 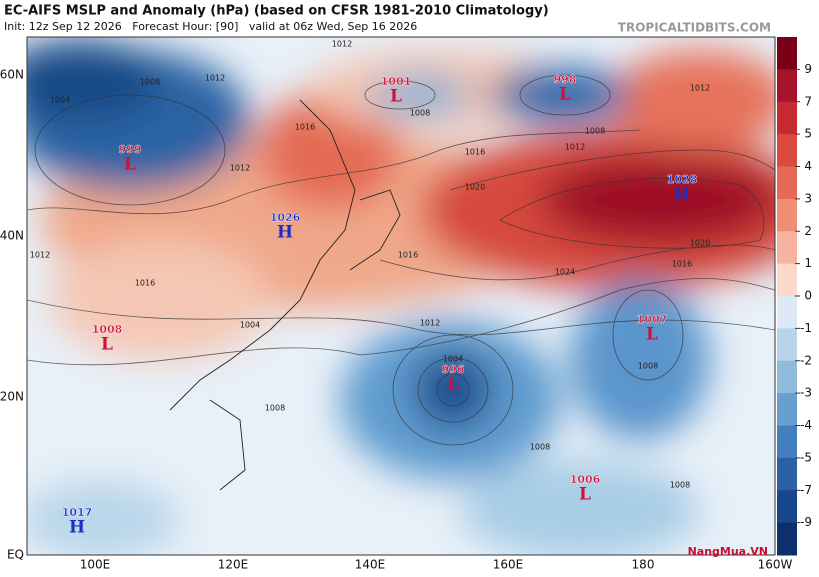 What do you see at coordinates (808, 296) in the screenshot?
I see `colorbar-label: 0` at bounding box center [808, 296].